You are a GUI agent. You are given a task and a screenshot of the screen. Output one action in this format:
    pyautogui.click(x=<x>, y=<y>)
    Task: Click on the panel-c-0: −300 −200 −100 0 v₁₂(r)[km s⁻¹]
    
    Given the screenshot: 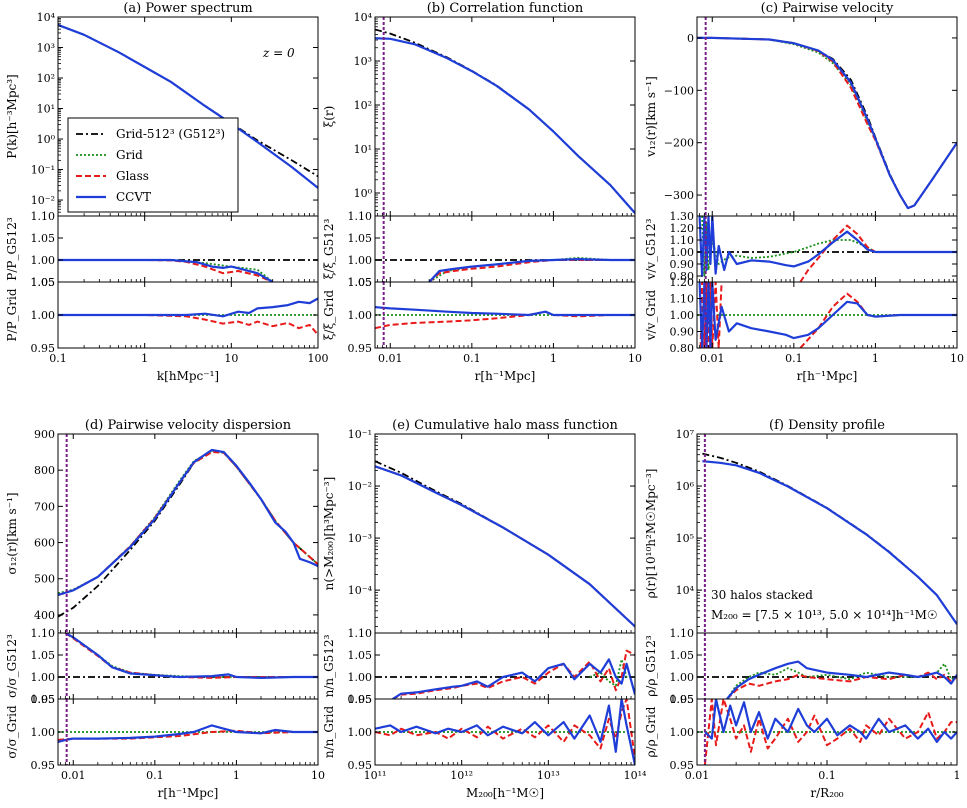 What is the action you would take?
    pyautogui.click(x=801, y=116)
    